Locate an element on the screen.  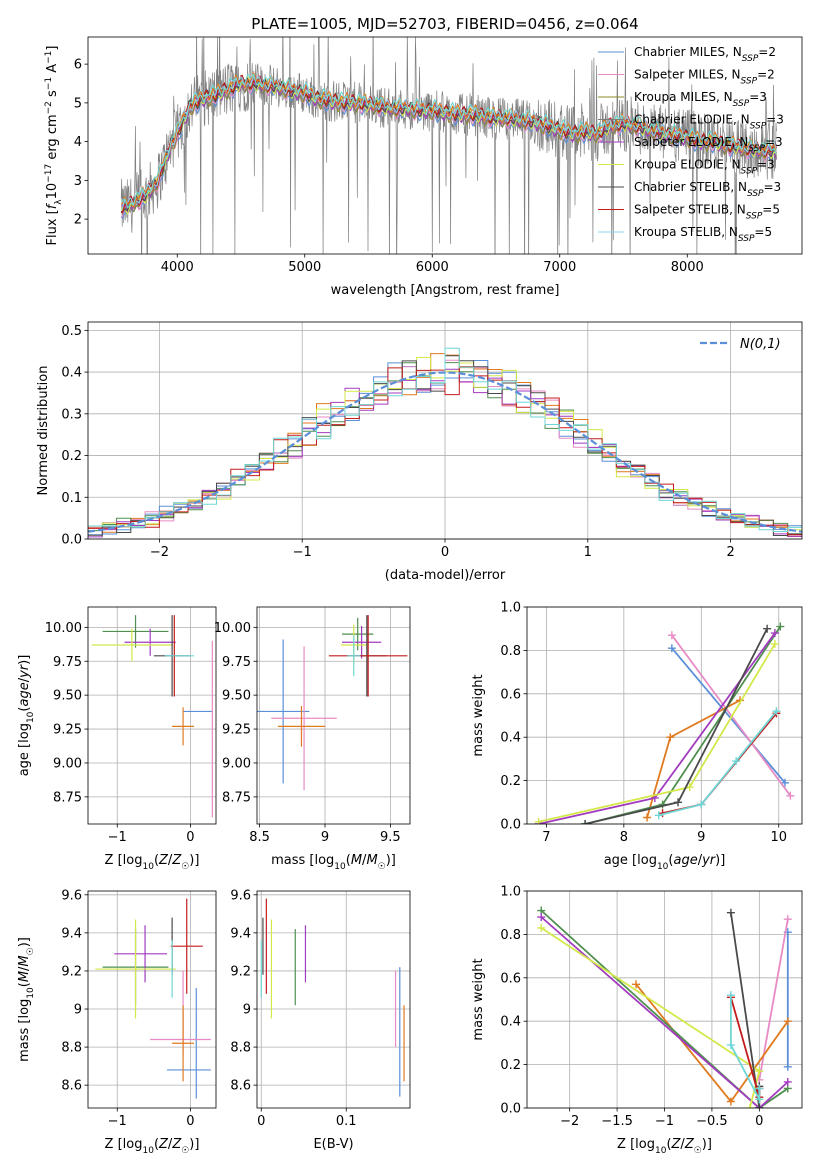
x-axis-label: mass [log10(M/M☉)] is located at coordinates (333, 862).